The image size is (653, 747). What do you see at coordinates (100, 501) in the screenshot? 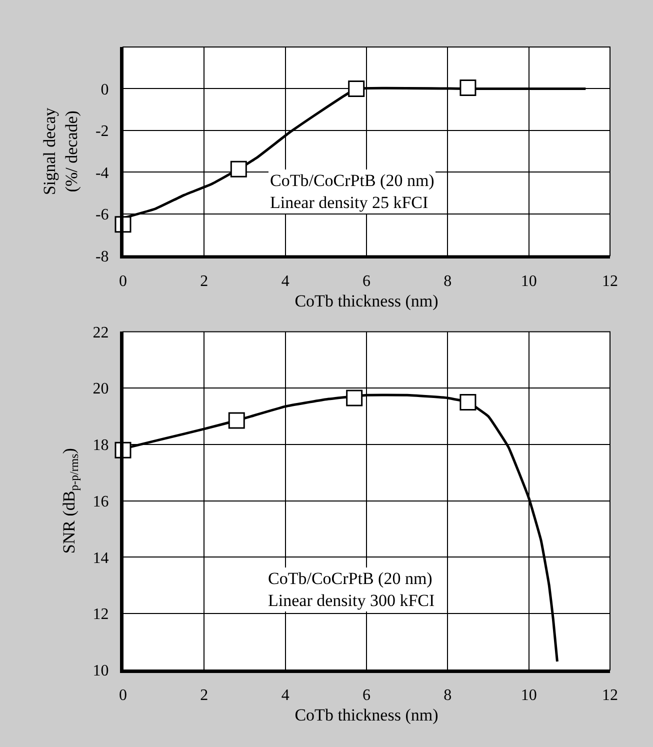
I see `y-tick-label: 16` at bounding box center [100, 501].